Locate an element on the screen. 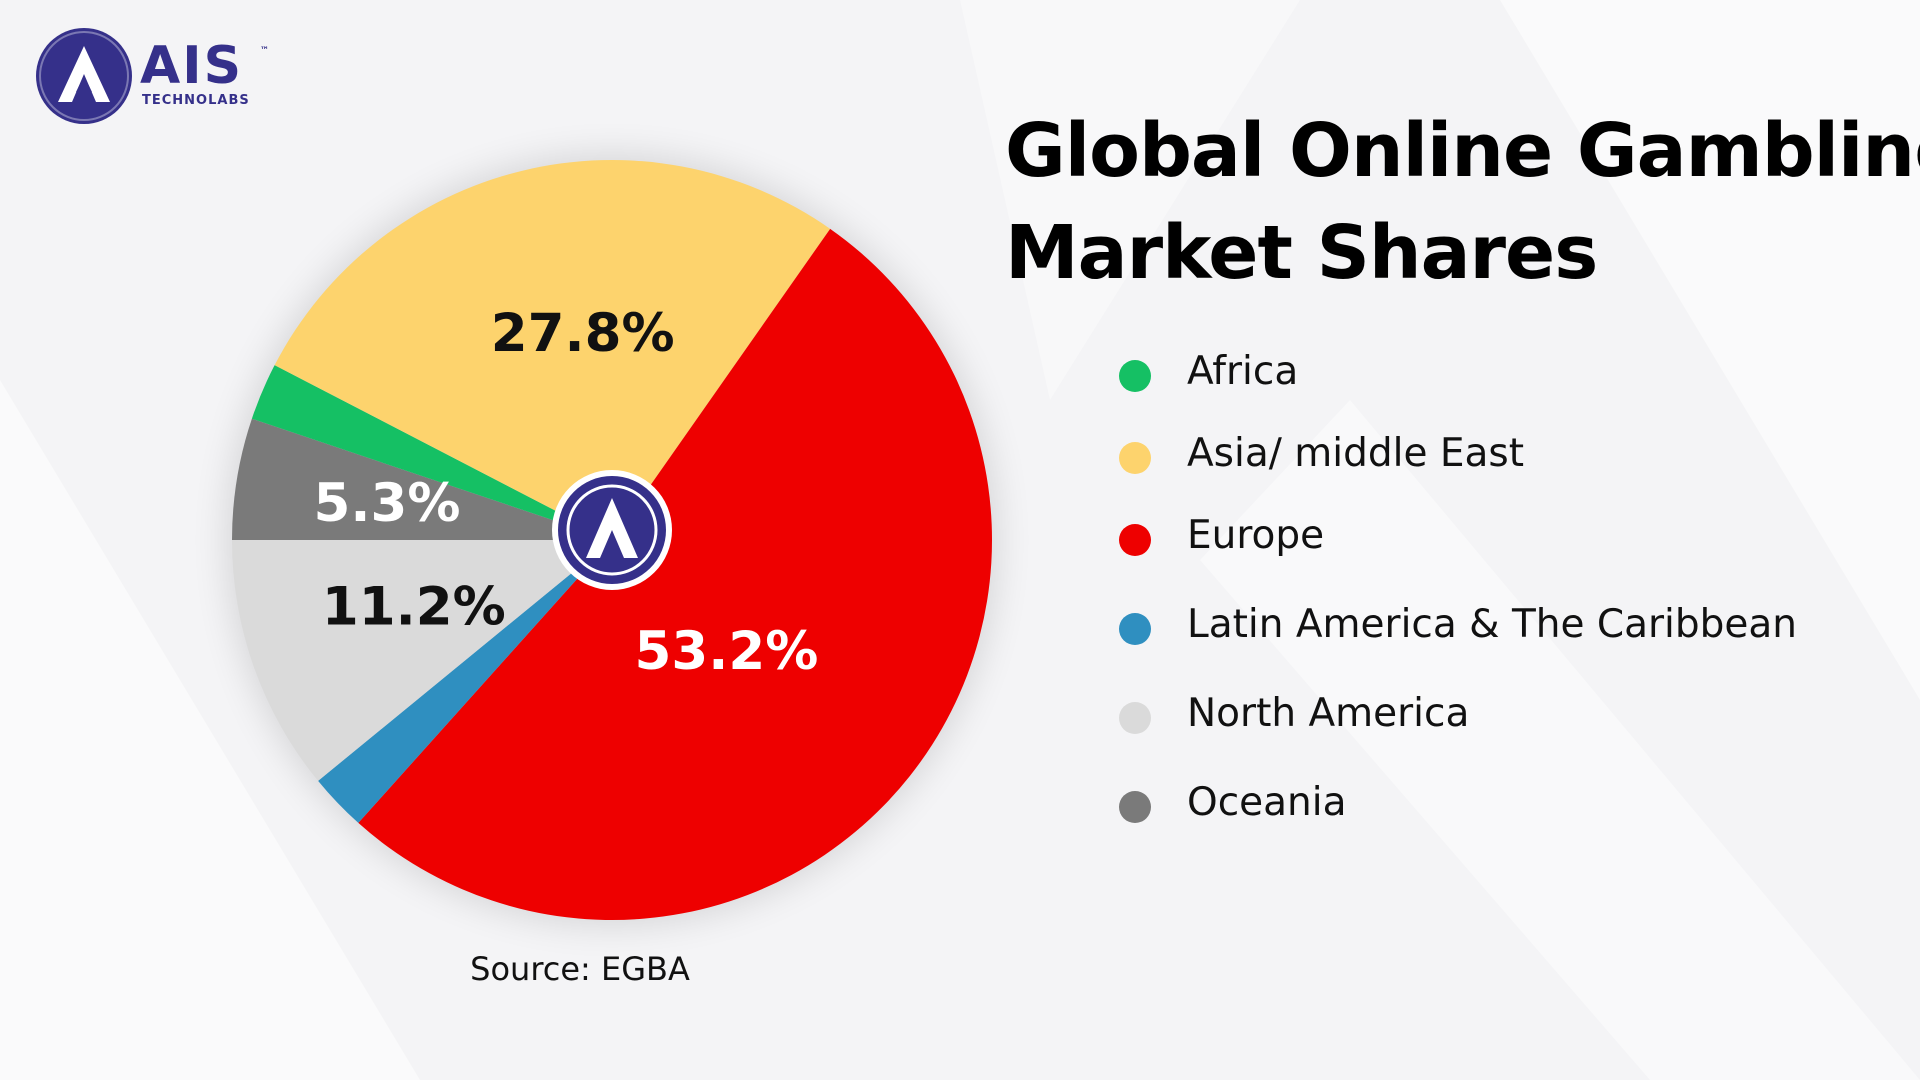 The height and width of the screenshot is (1080, 1920). logo-wordmark: AIS is located at coordinates (192, 66).